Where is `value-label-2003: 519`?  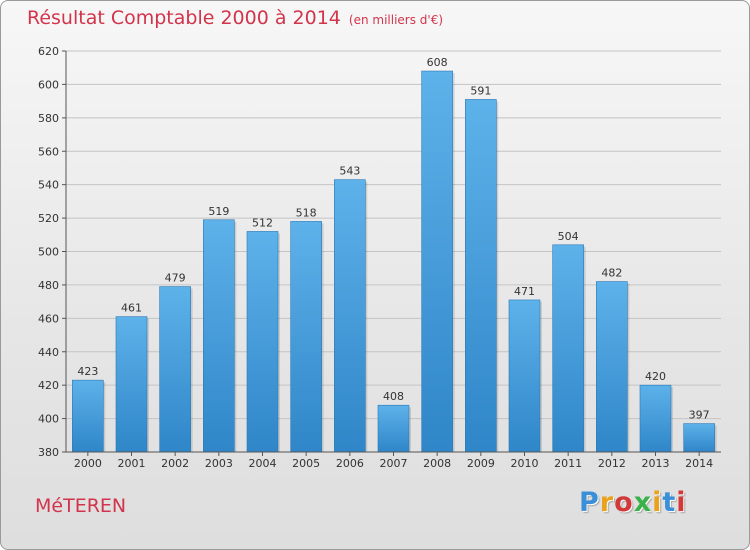 value-label-2003: 519 is located at coordinates (218, 211).